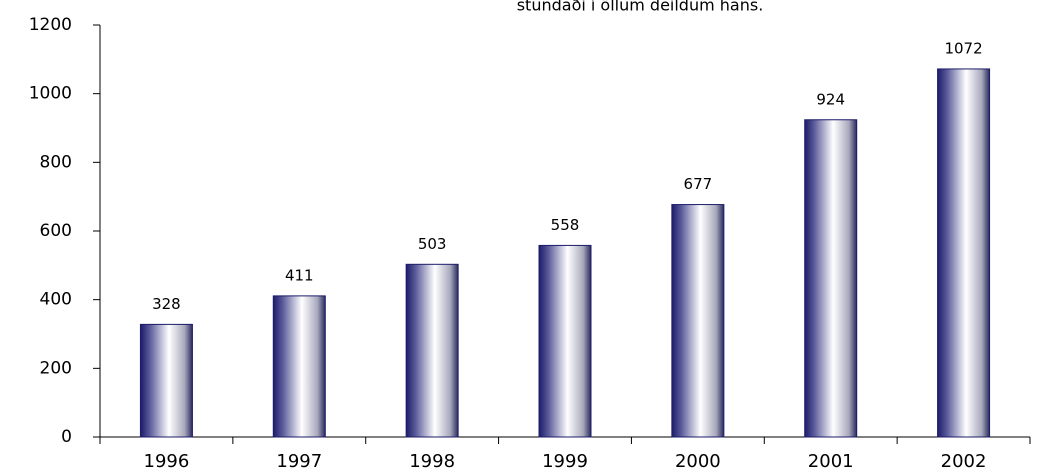  I want to click on x-tick-label: 1999, so click(565, 461).